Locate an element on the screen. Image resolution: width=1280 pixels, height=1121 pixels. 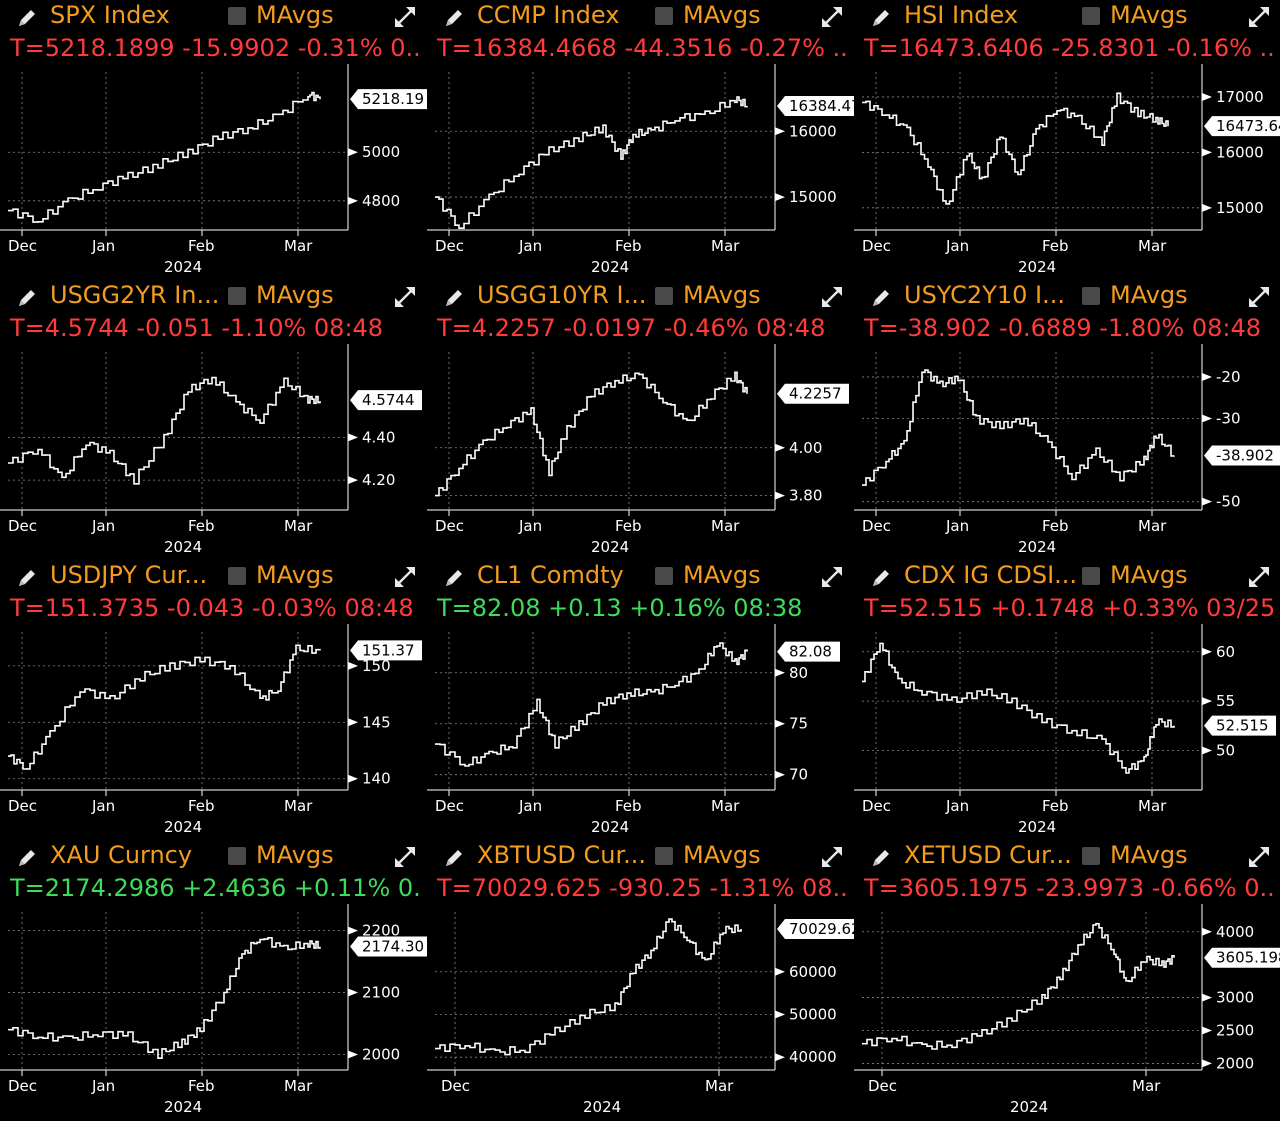
last-price-label: 16384.47 is located at coordinates (821, 106).